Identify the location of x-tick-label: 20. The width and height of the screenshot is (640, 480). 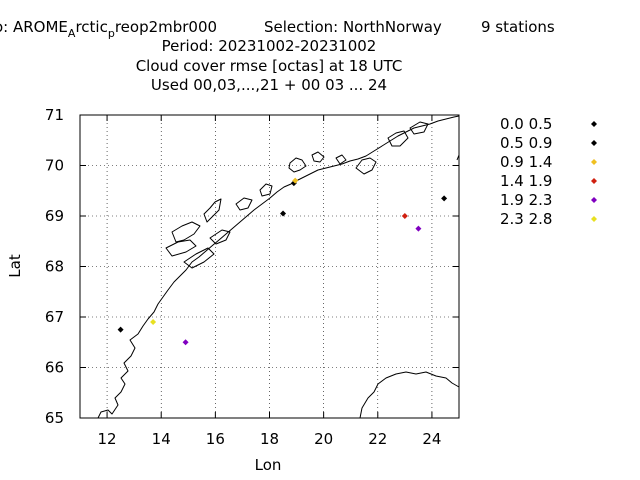
(323, 439).